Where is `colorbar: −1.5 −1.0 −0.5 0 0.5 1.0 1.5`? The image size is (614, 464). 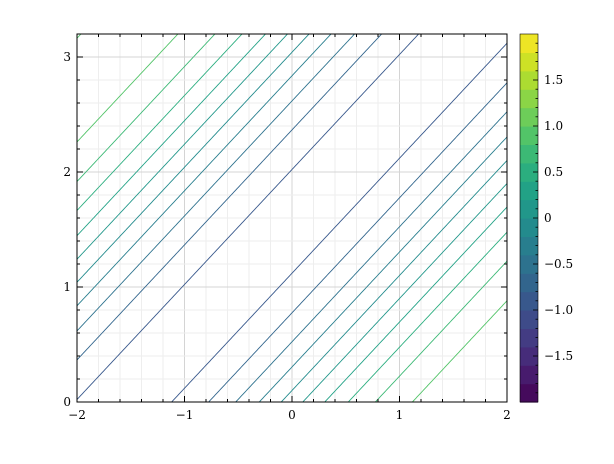 colorbar: −1.5 −1.0 −0.5 0 0.5 1.0 1.5 is located at coordinates (546, 218).